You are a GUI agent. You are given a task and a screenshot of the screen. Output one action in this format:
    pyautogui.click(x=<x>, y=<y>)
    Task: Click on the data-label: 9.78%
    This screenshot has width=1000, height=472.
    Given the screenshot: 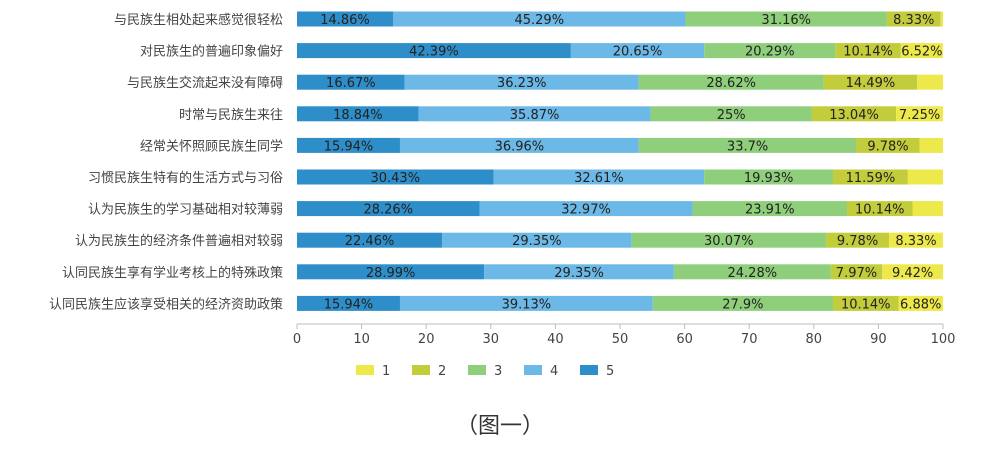 What is the action you would take?
    pyautogui.click(x=857, y=241)
    